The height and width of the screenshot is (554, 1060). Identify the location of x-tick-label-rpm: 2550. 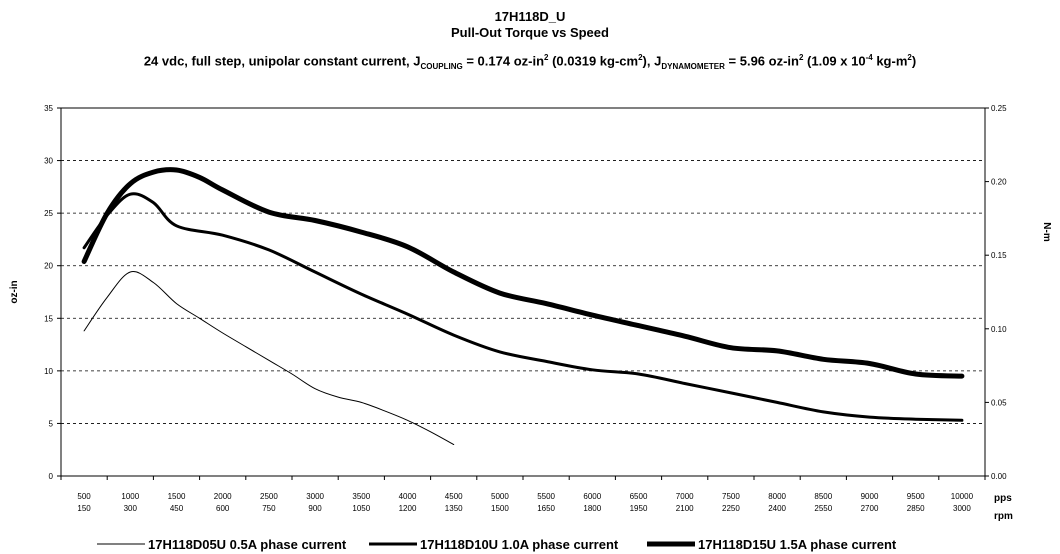
(823, 508).